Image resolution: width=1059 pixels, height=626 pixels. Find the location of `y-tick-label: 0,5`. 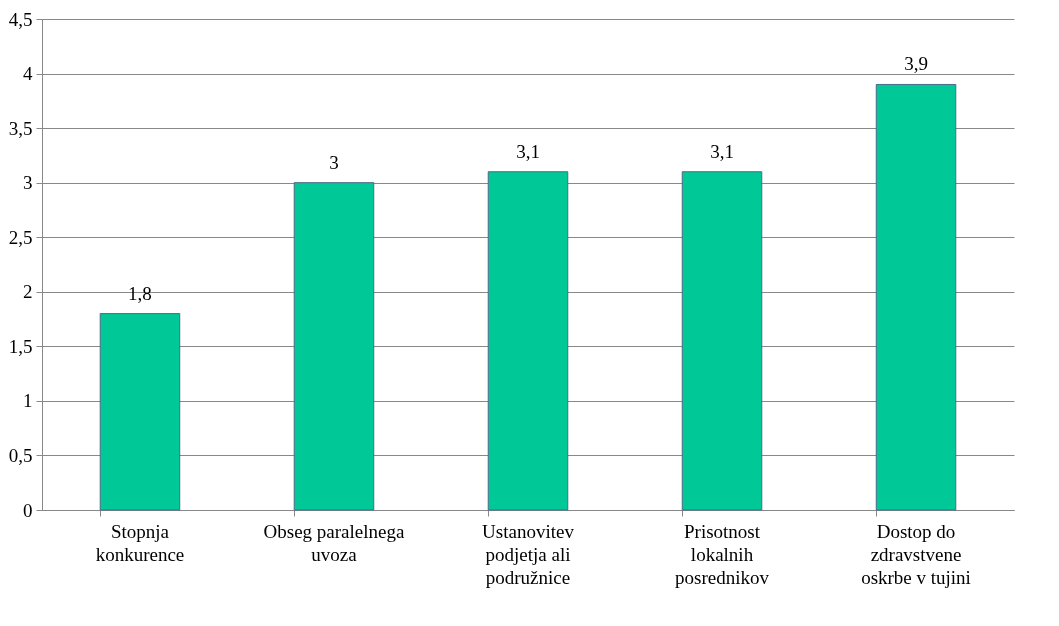

y-tick-label: 0,5 is located at coordinates (20, 455).